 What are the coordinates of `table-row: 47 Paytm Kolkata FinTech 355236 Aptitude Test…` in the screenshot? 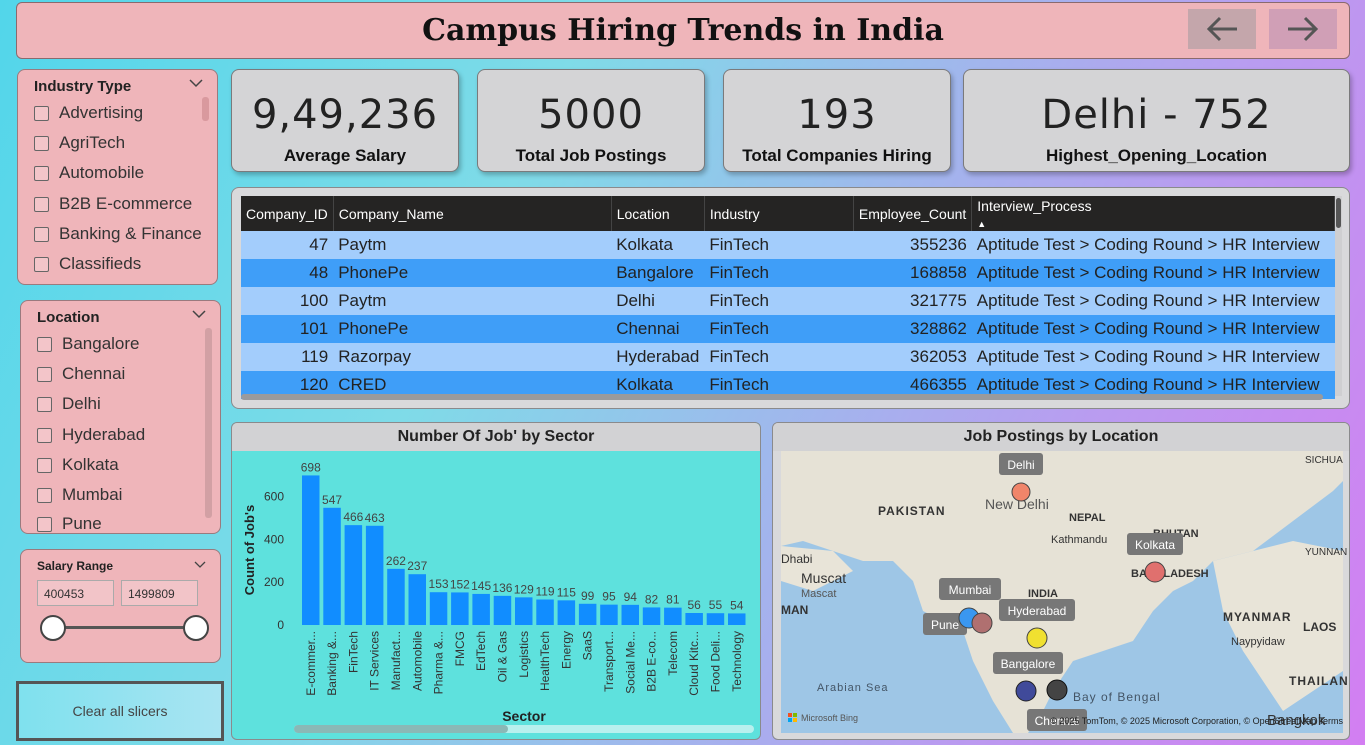 It's located at (788, 245).